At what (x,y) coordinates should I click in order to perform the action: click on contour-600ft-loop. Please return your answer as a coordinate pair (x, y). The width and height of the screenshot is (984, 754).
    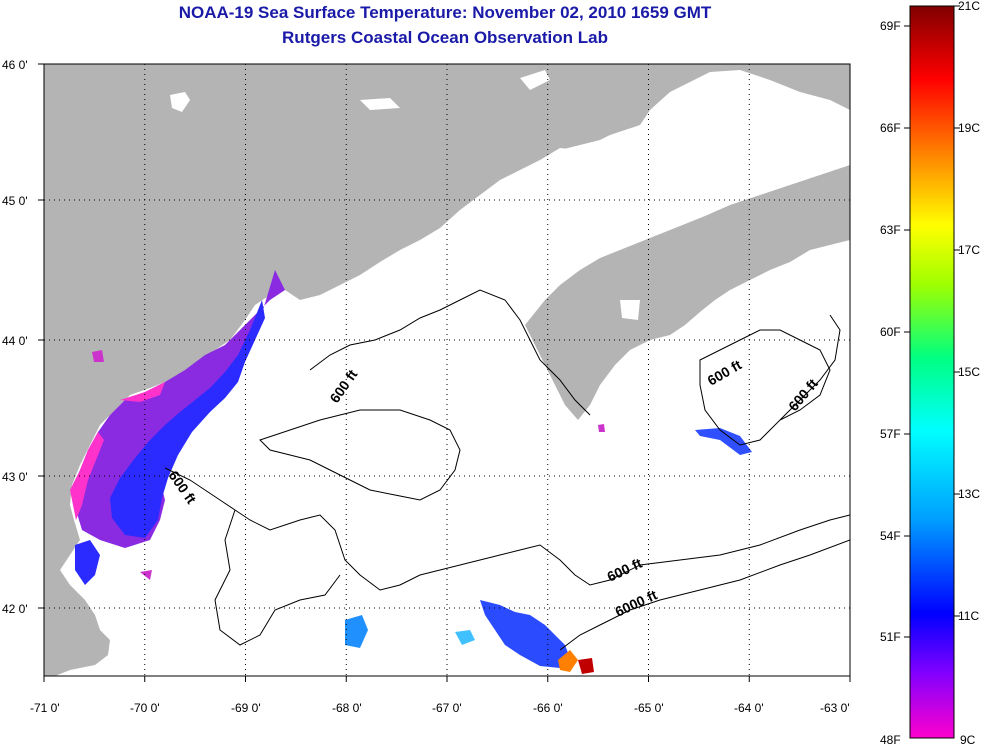
    Looking at the image, I should click on (277, 577).